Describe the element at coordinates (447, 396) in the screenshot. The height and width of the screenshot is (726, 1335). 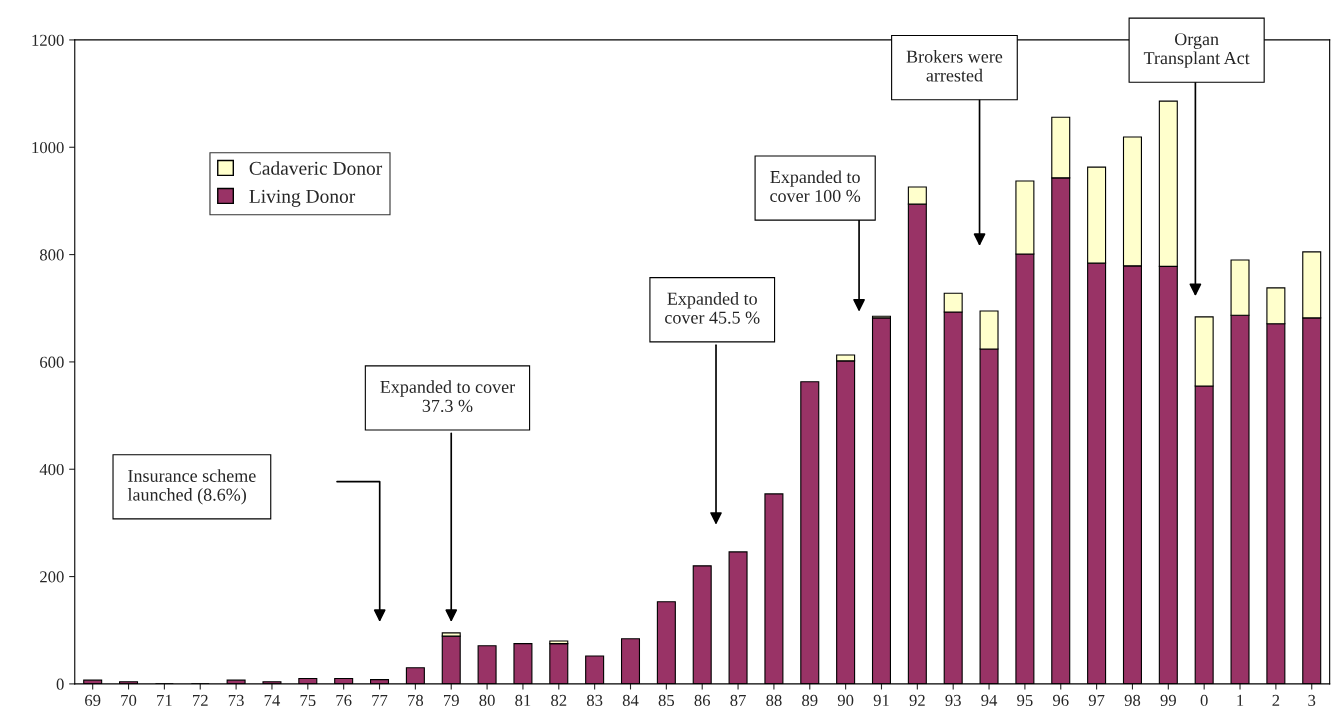
I see `annotation: Expanded to cover 37.3 %` at that location.